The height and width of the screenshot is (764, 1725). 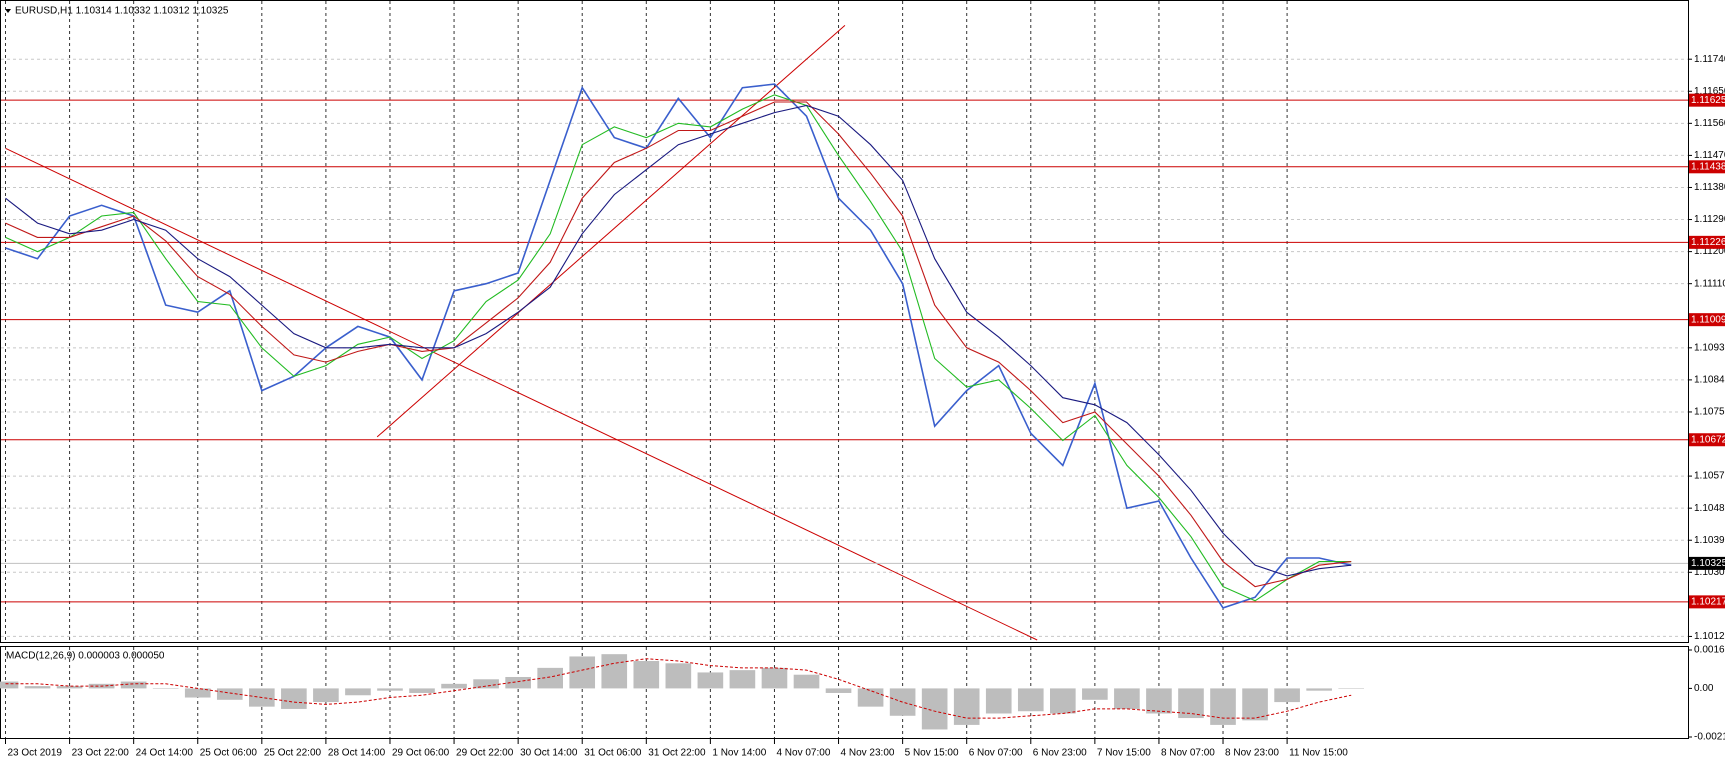 I want to click on x-tick-label: 25 Oct 06:00, so click(x=229, y=753).